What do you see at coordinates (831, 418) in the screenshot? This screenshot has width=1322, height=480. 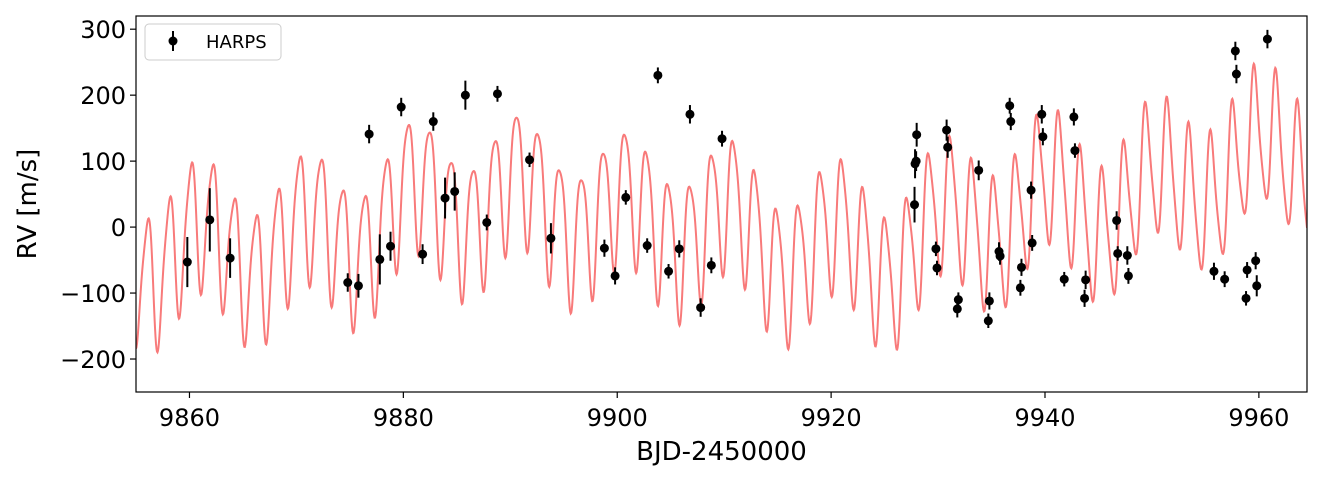 I see `x-tick-label: 9920` at bounding box center [831, 418].